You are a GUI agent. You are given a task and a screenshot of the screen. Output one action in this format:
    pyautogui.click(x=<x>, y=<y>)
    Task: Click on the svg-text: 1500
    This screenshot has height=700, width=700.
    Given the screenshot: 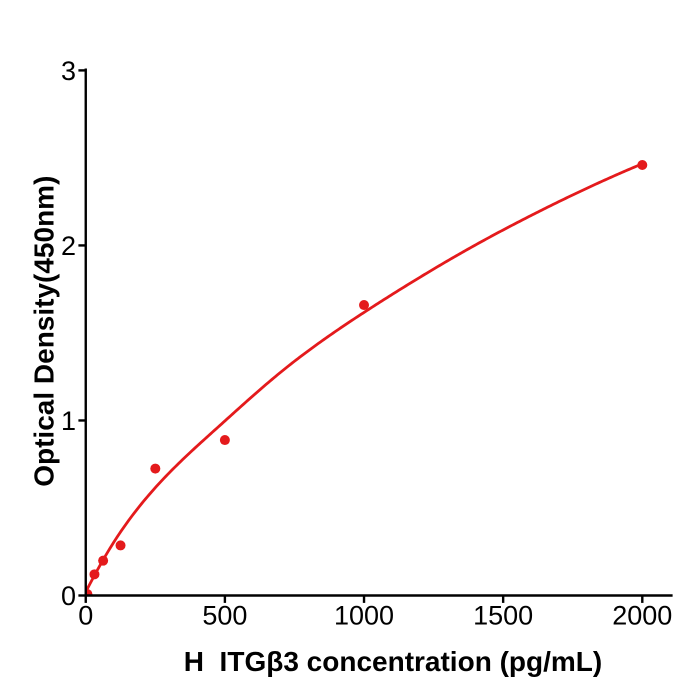 What is the action you would take?
    pyautogui.click(x=503, y=616)
    